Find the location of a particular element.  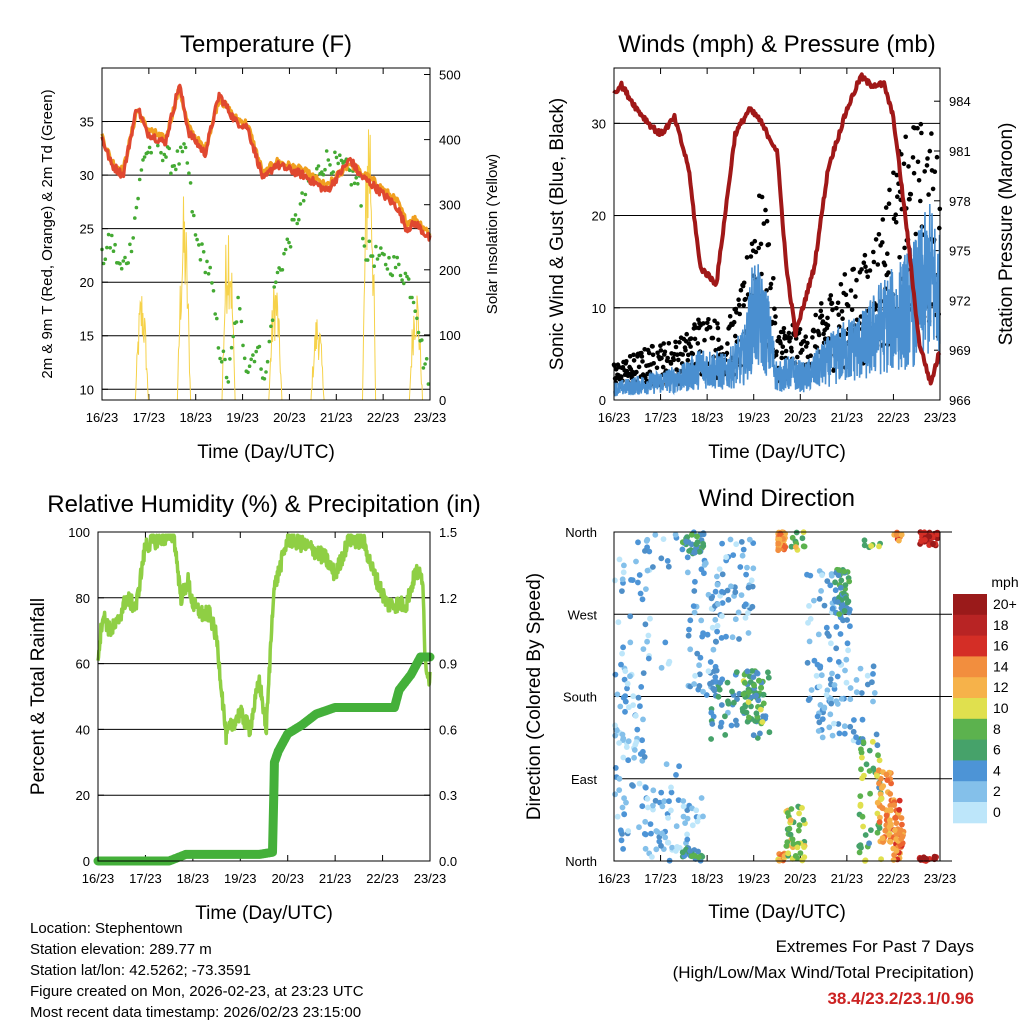

humidity-xtick-label: 17/23 is located at coordinates (145, 878).